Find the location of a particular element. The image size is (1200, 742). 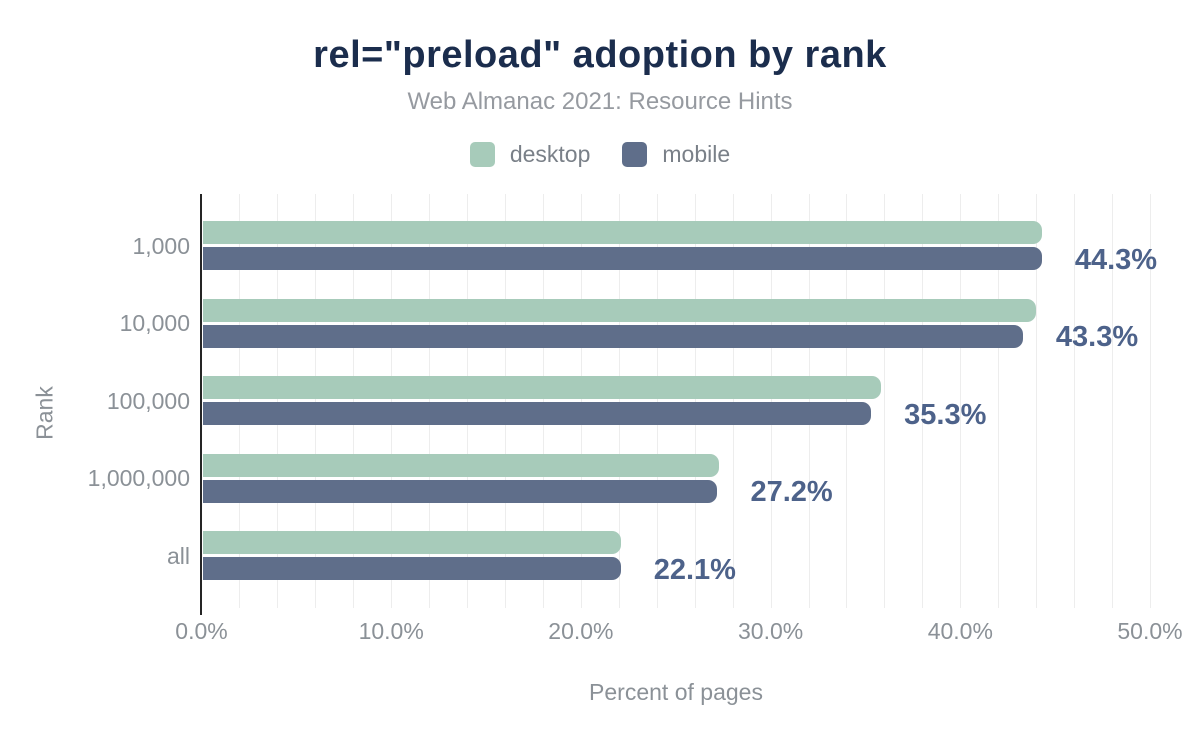

bar-mobile-10,000 is located at coordinates (612, 336).